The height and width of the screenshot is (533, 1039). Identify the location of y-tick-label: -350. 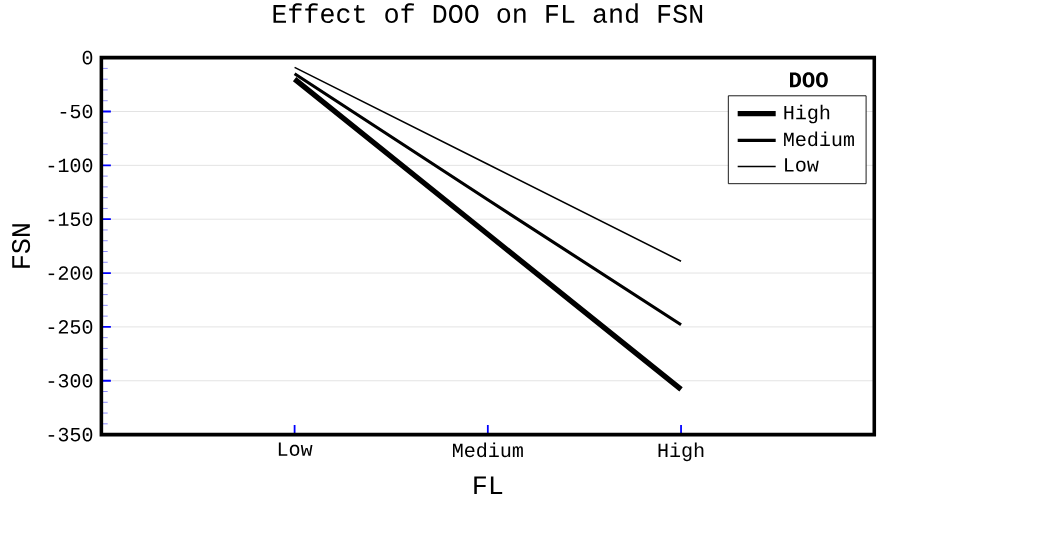
(70, 434).